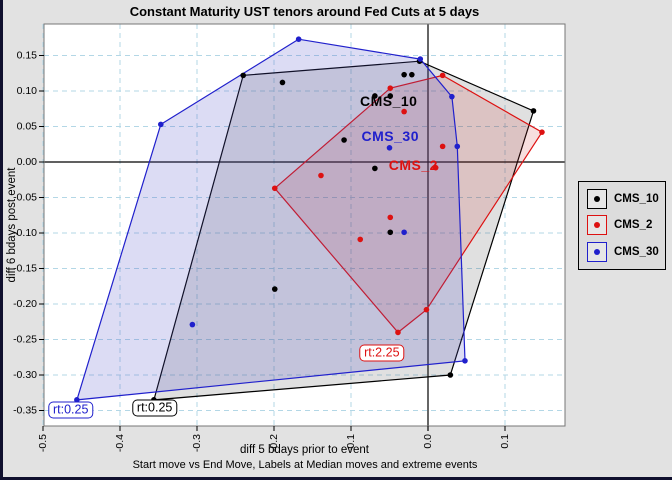 Image resolution: width=672 pixels, height=480 pixels. Describe the element at coordinates (25, 304) in the screenshot. I see `y-tick-label: -0.20` at that location.